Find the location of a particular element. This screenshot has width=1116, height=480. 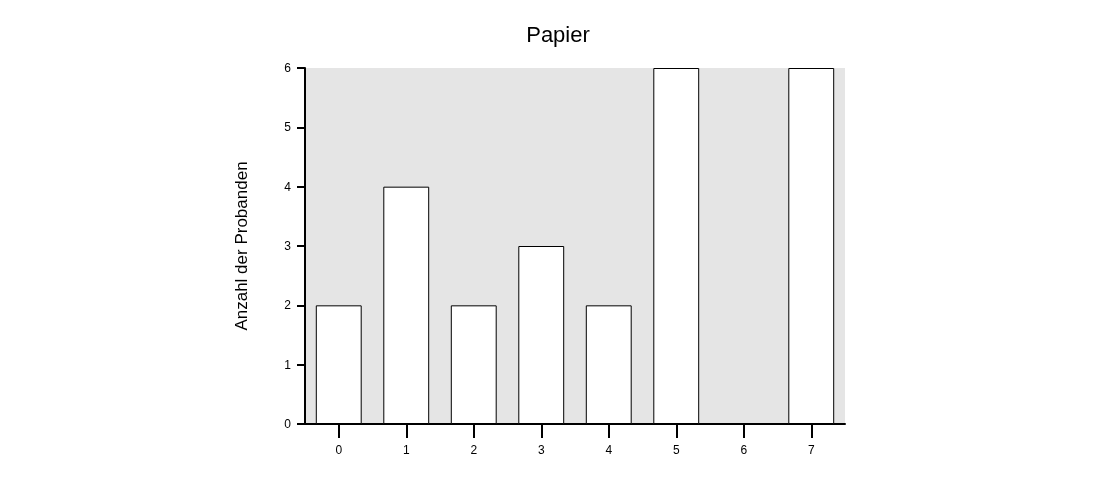

y-tick-label: 2 is located at coordinates (288, 305).